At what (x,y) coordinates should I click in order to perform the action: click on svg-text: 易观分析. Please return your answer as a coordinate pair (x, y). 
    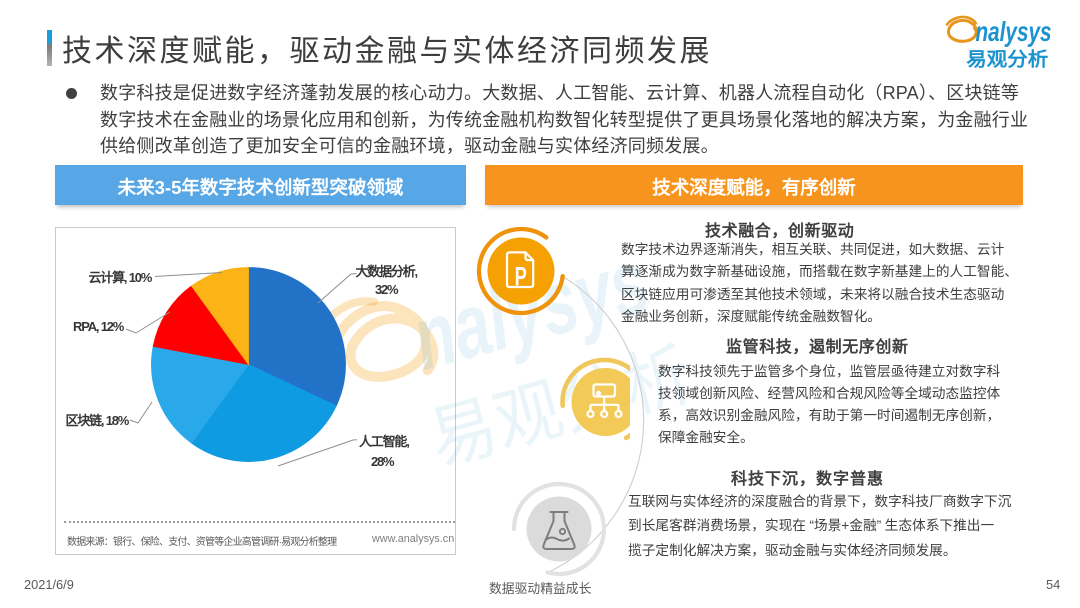
    Looking at the image, I should click on (1007, 59).